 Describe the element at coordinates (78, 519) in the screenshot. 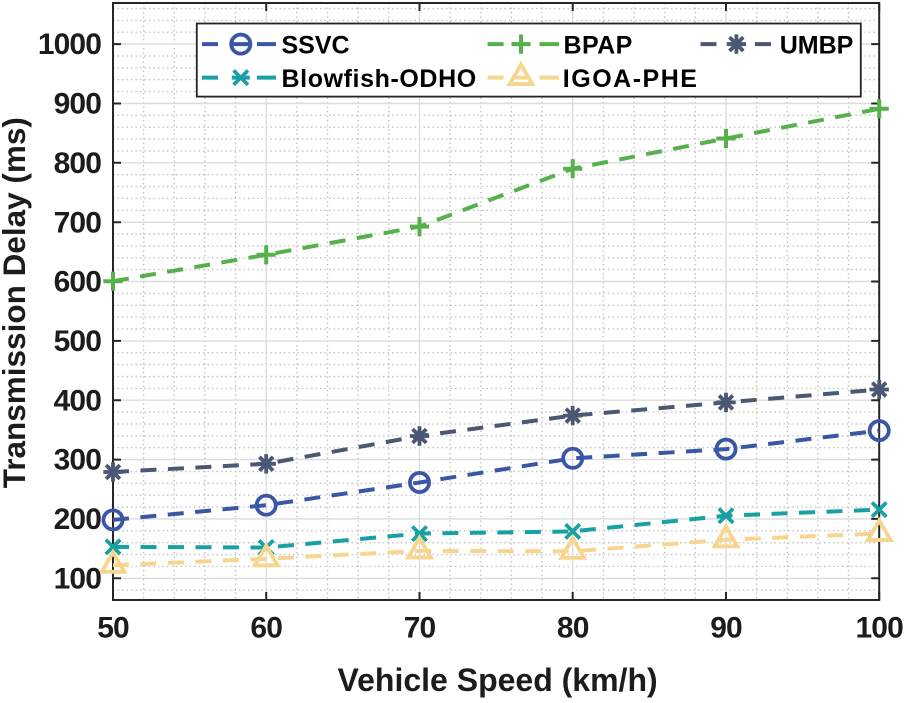

I see `svg-text: 200` at that location.